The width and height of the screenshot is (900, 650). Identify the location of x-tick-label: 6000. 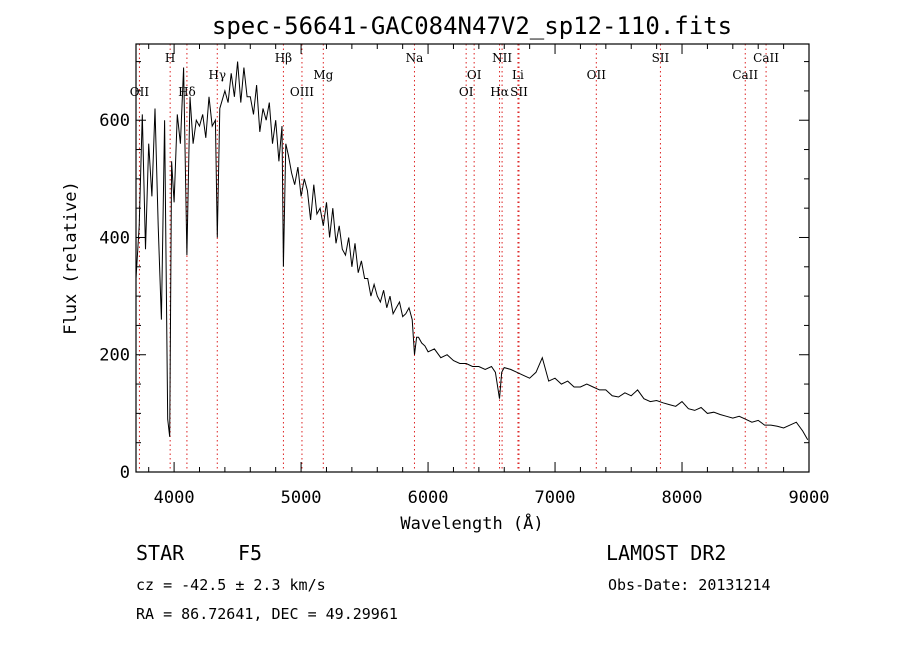
(428, 498).